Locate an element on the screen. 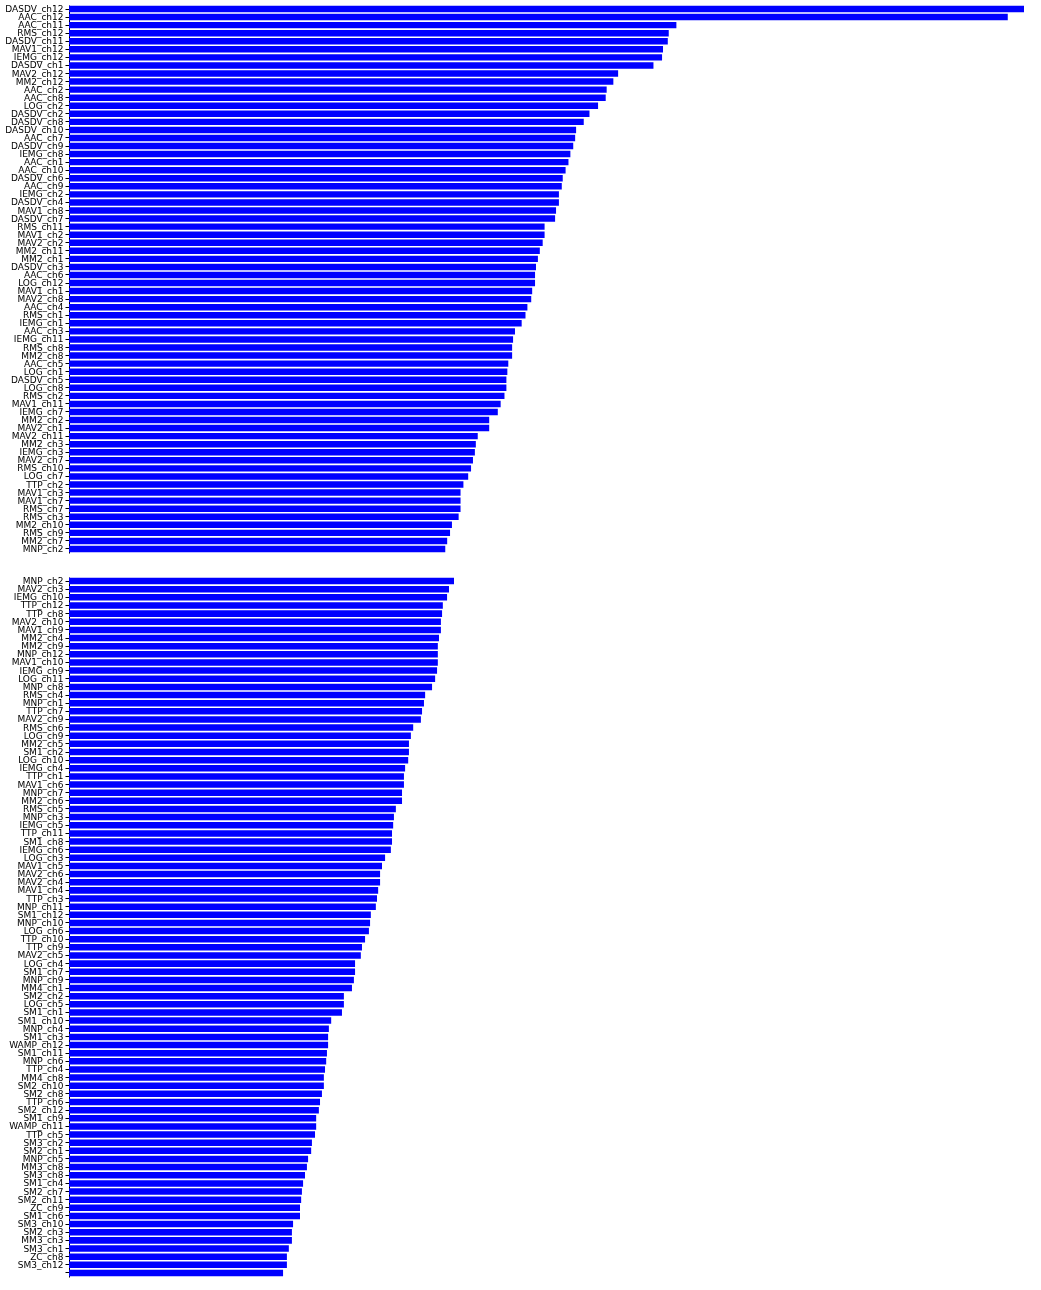 The height and width of the screenshot is (1290, 1041). y-tick-label: IEMG_ch4 is located at coordinates (41, 768).